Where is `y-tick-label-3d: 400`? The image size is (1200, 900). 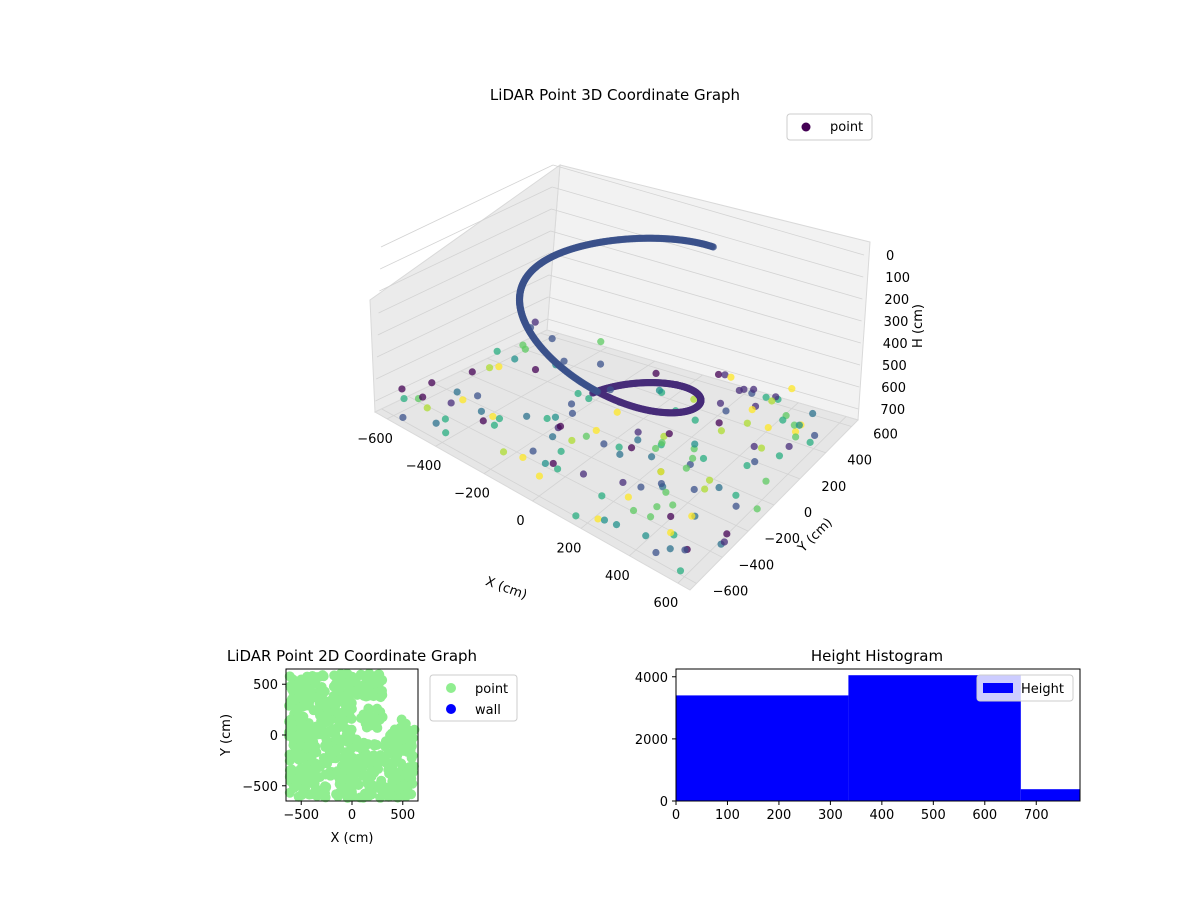 y-tick-label-3d: 400 is located at coordinates (859, 461).